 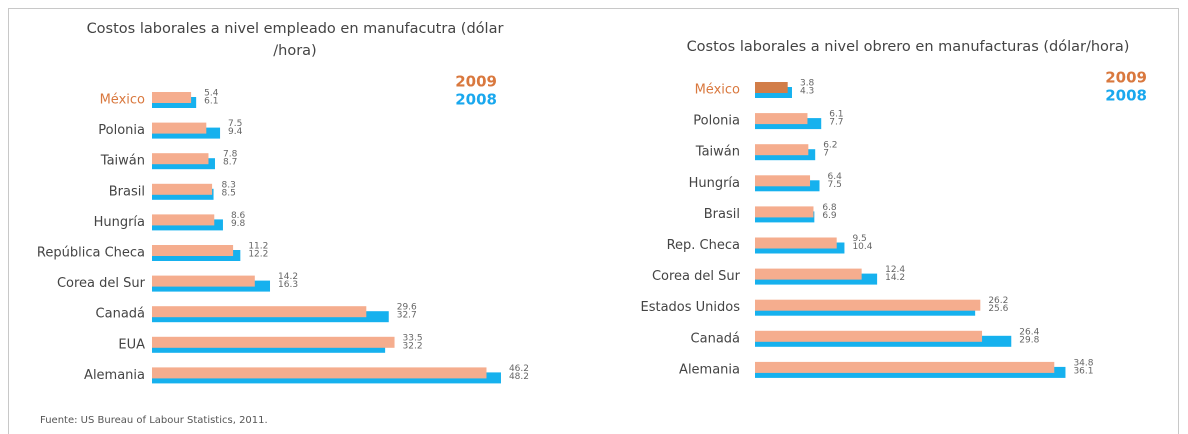 What do you see at coordinates (829, 216) in the screenshot?
I see `value-label: 6.9` at bounding box center [829, 216].